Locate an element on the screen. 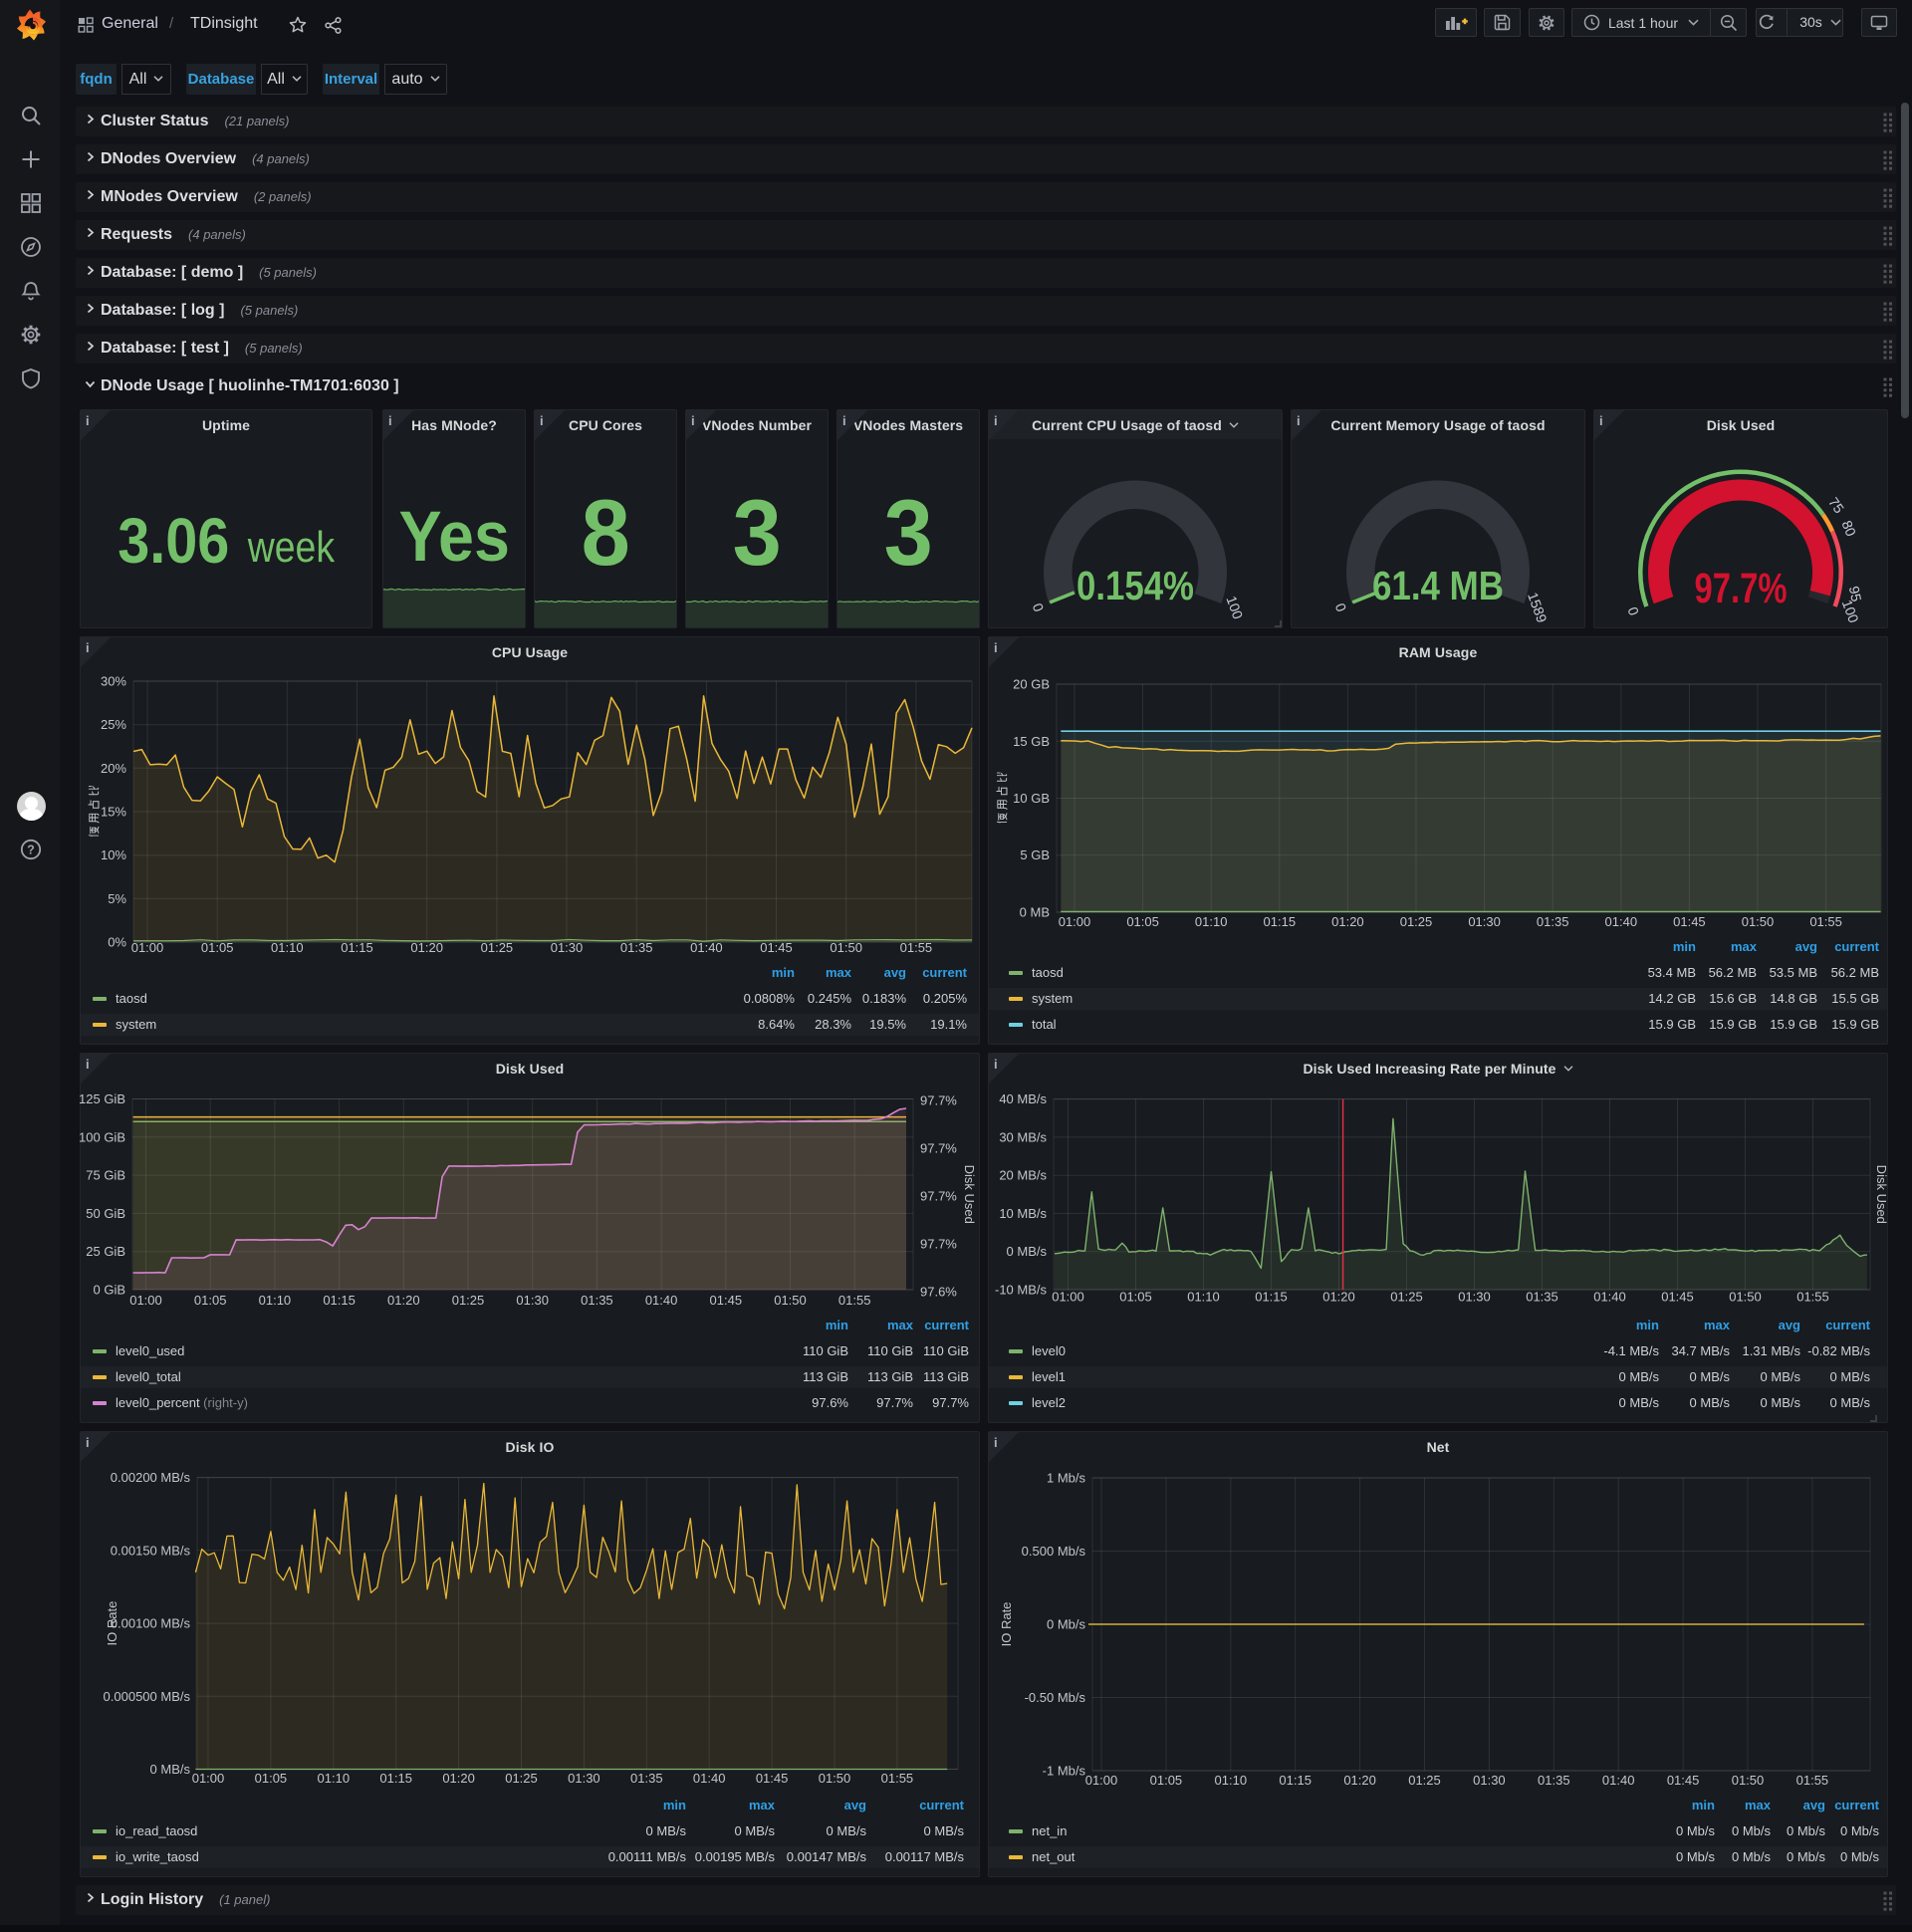 This screenshot has height=1932, width=1912. svg-text: 1589 is located at coordinates (1538, 608).